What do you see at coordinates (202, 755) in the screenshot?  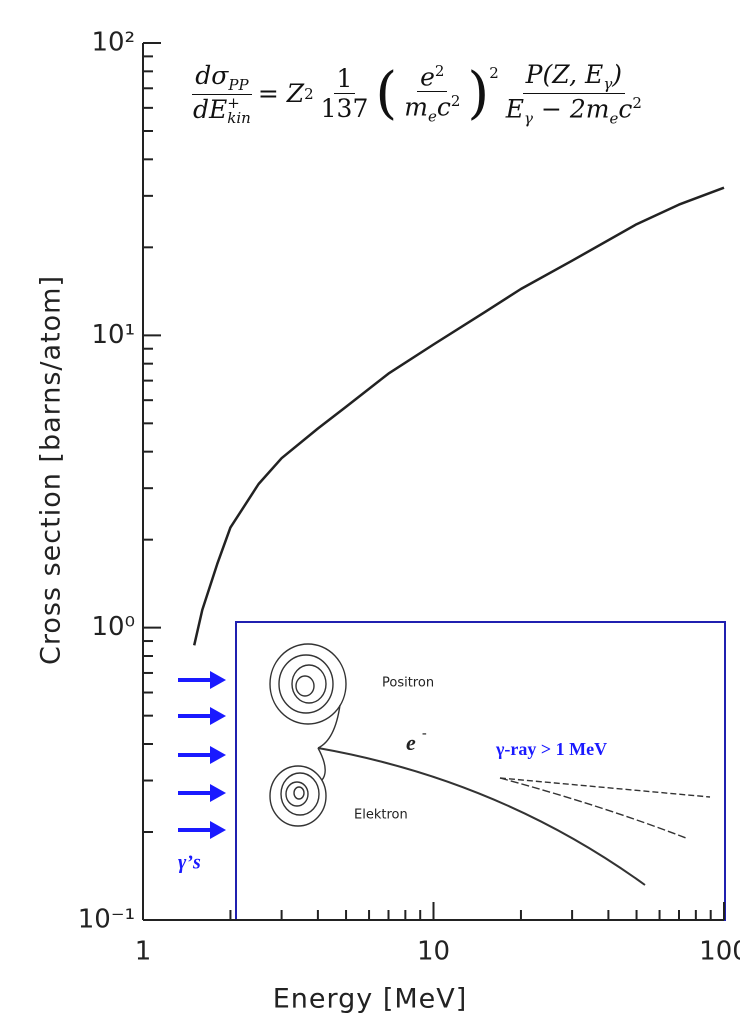 I see `gamma-arrows` at bounding box center [202, 755].